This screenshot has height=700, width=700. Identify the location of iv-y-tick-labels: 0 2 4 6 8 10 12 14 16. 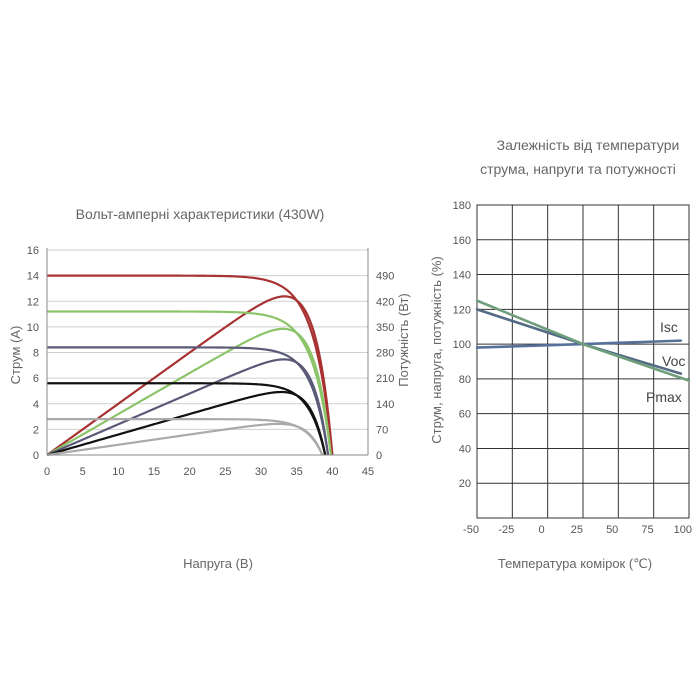
(33, 353).